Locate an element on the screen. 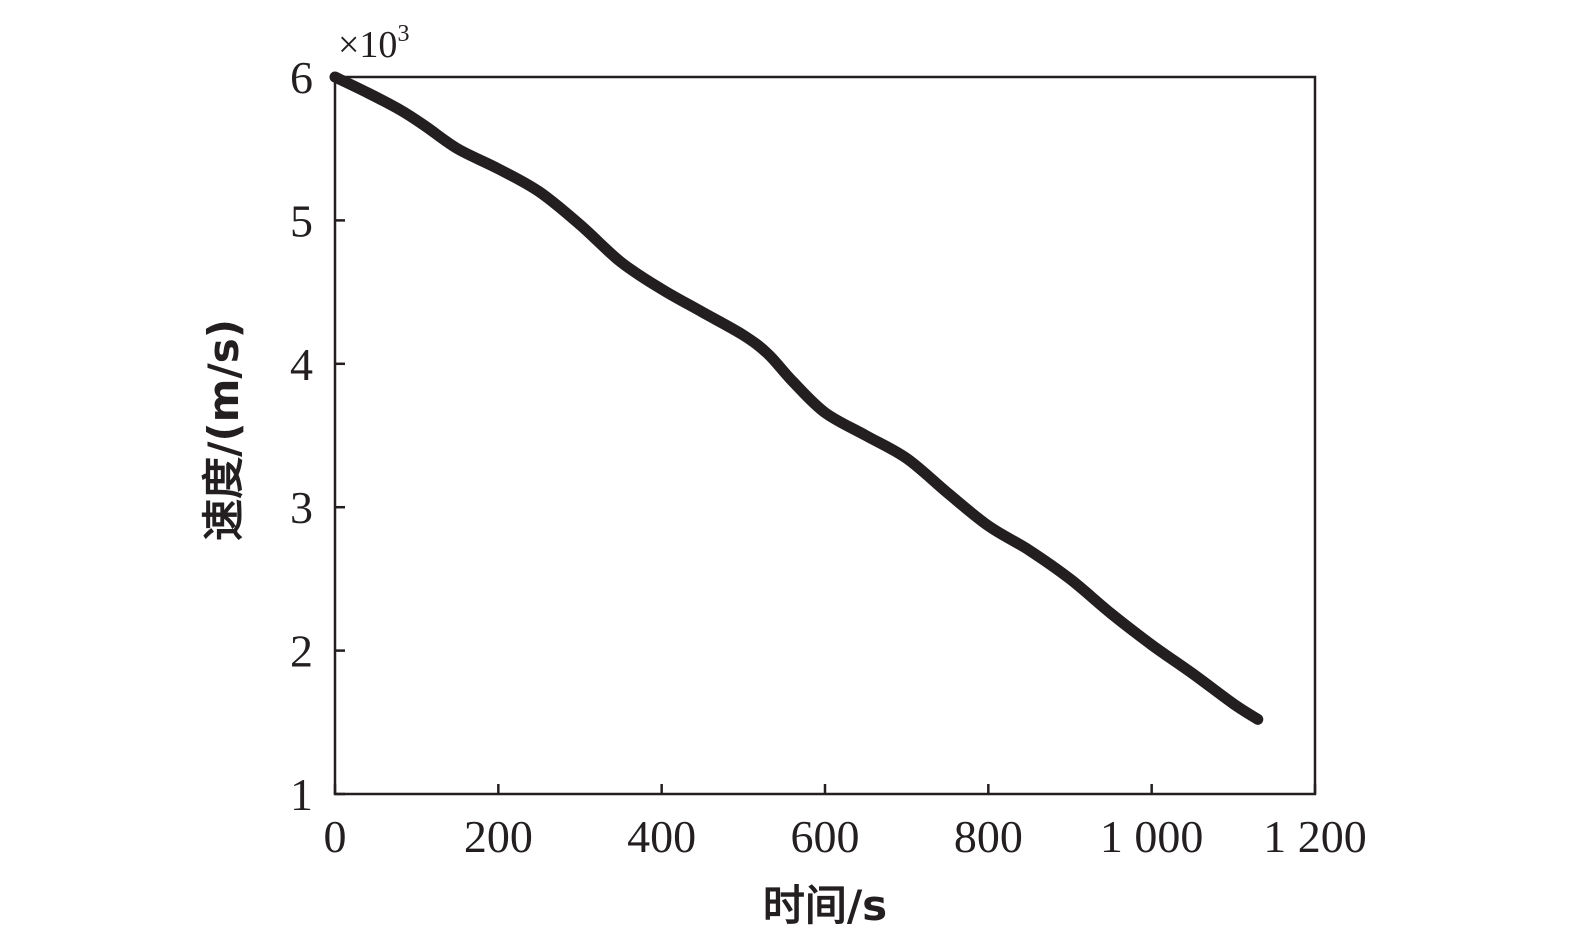 This screenshot has width=1575, height=942. x-tick-label: 1 200 is located at coordinates (1315, 836).